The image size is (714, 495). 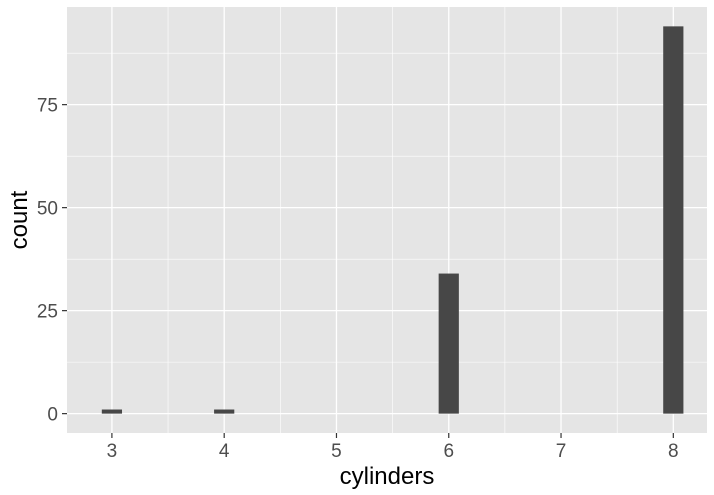 I want to click on x-axis-title: cylinders, so click(x=387, y=476).